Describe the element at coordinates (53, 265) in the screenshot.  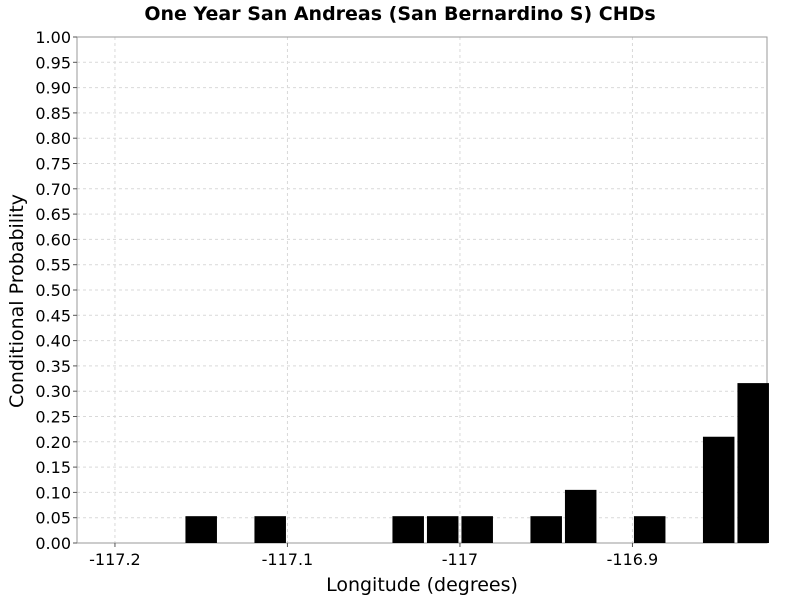
I see `y-tick-label: 0.55` at that location.